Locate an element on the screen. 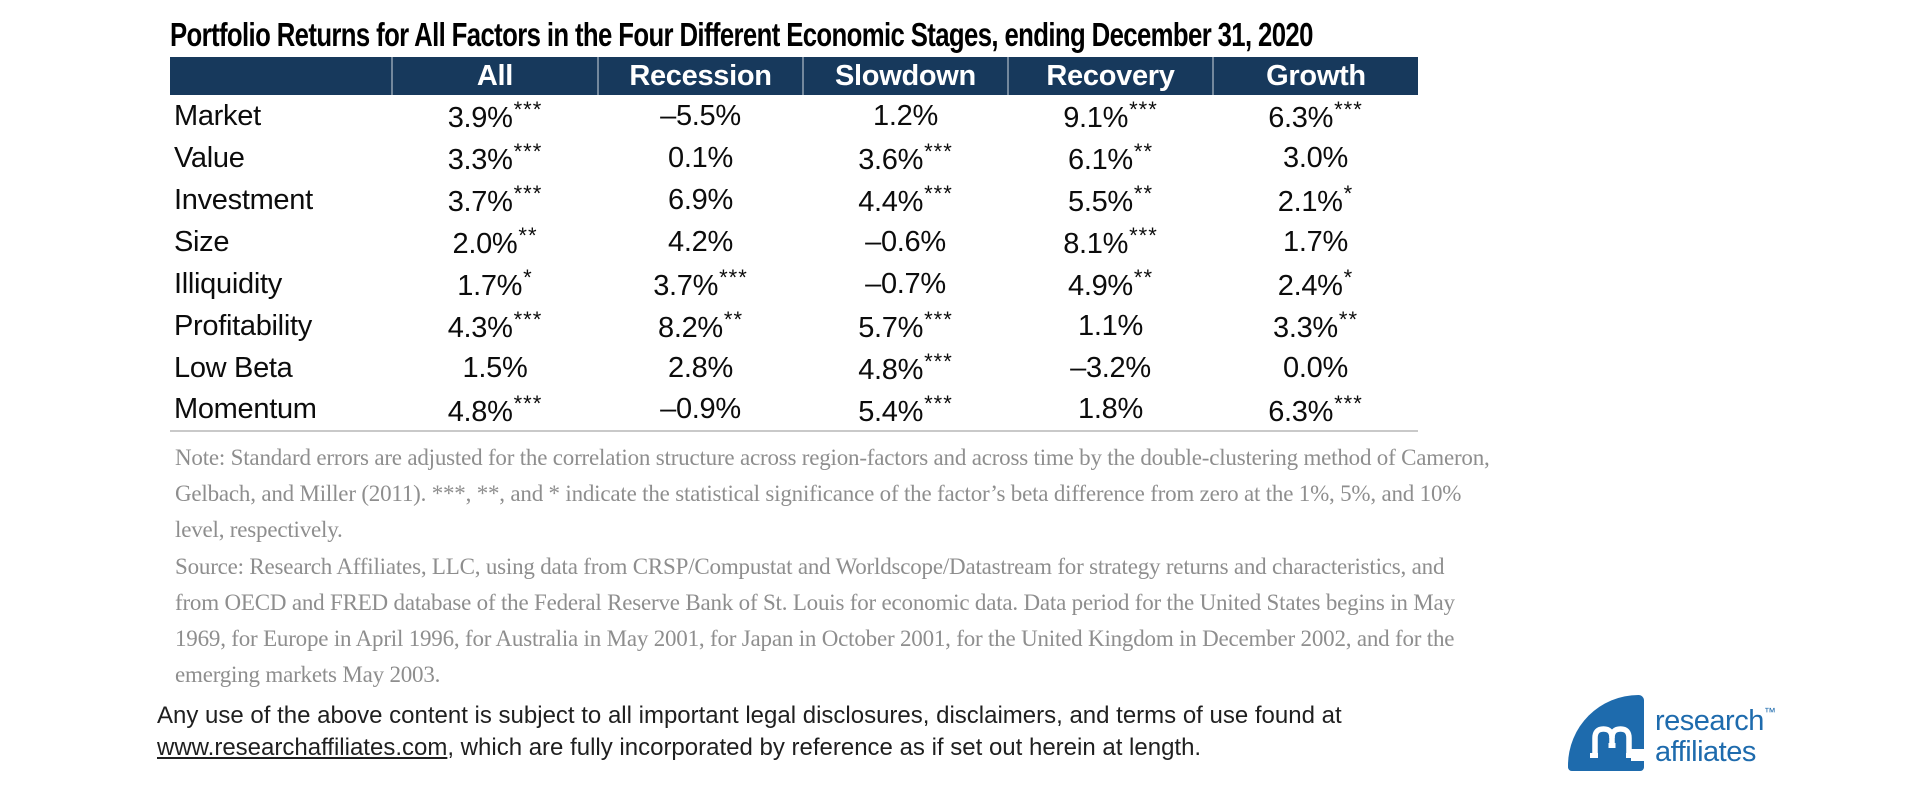 The image size is (1920, 794). value-cell: 4.4%*** is located at coordinates (905, 200).